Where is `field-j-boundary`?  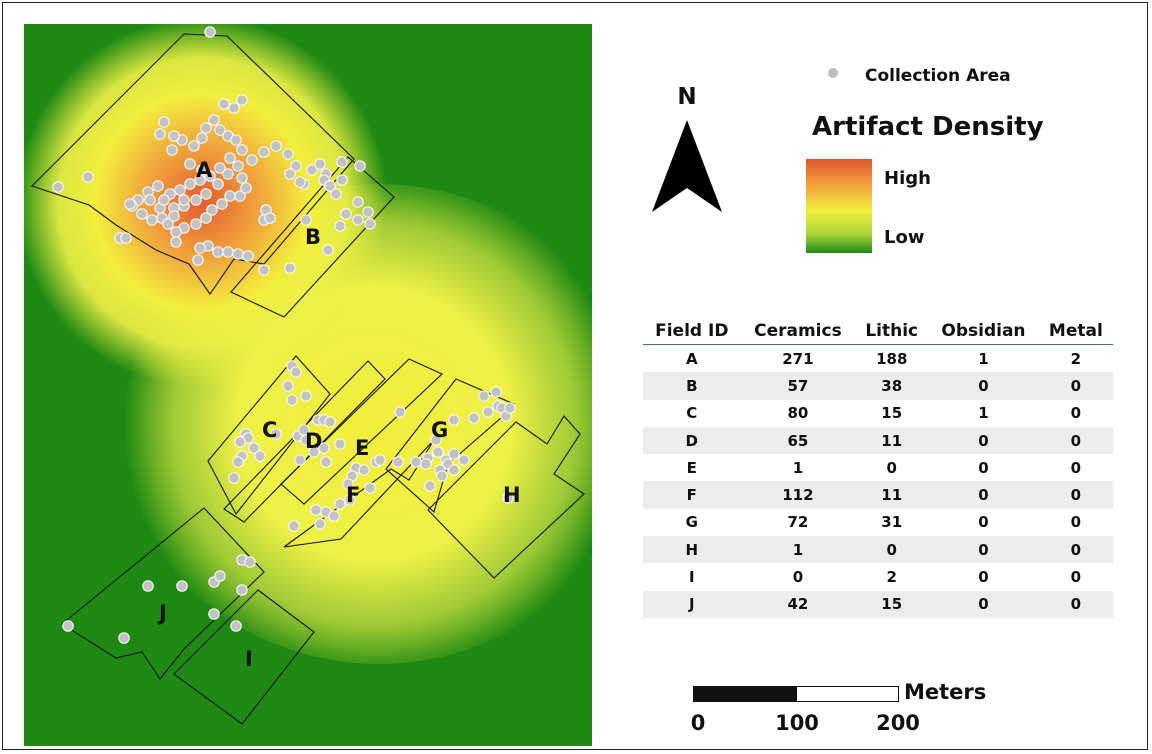
field-j-boundary is located at coordinates (163, 593).